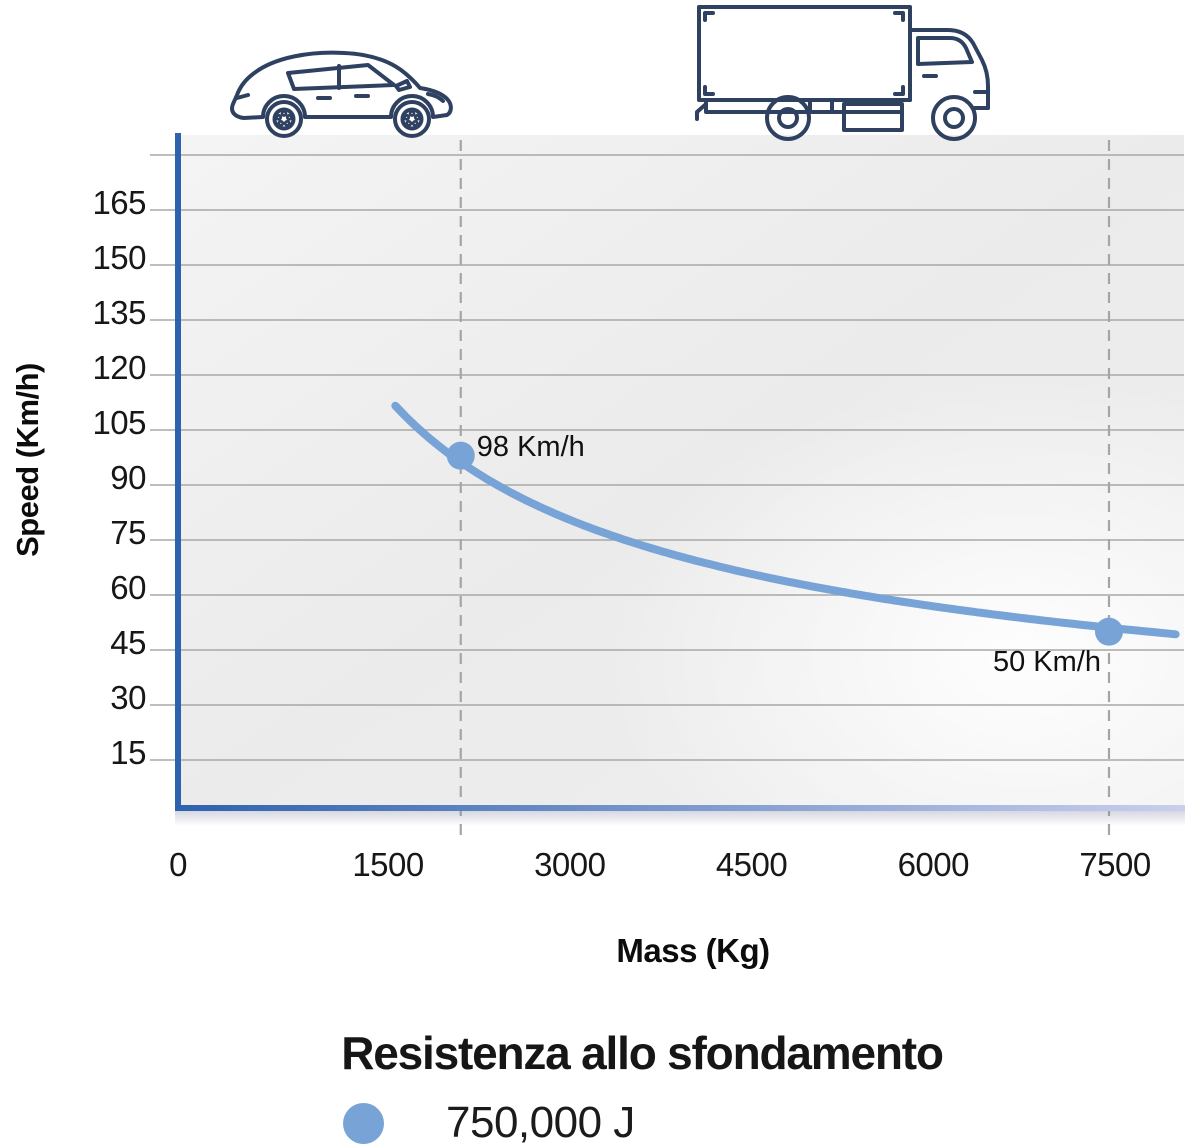 This screenshot has height=1145, width=1200. What do you see at coordinates (128, 477) in the screenshot?
I see `y-tick-label: 90` at bounding box center [128, 477].